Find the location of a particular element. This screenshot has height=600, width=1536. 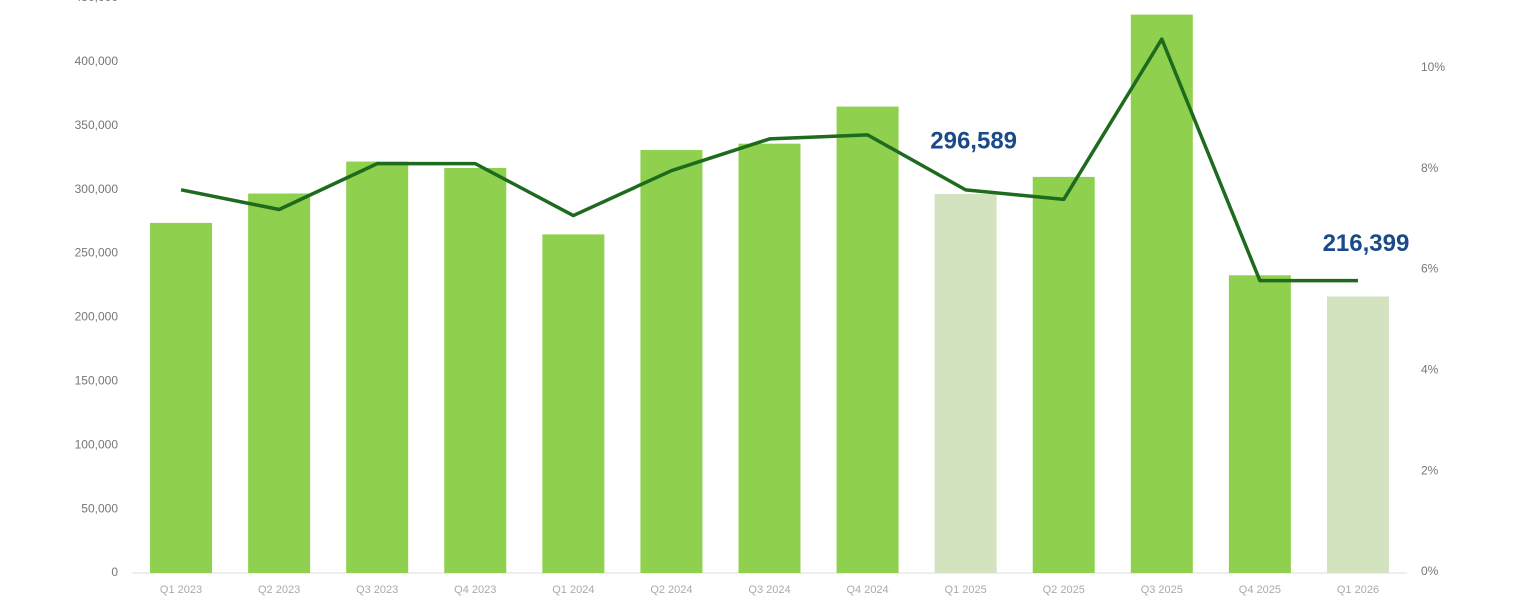

y-tick-label: 50,000 is located at coordinates (99, 508).